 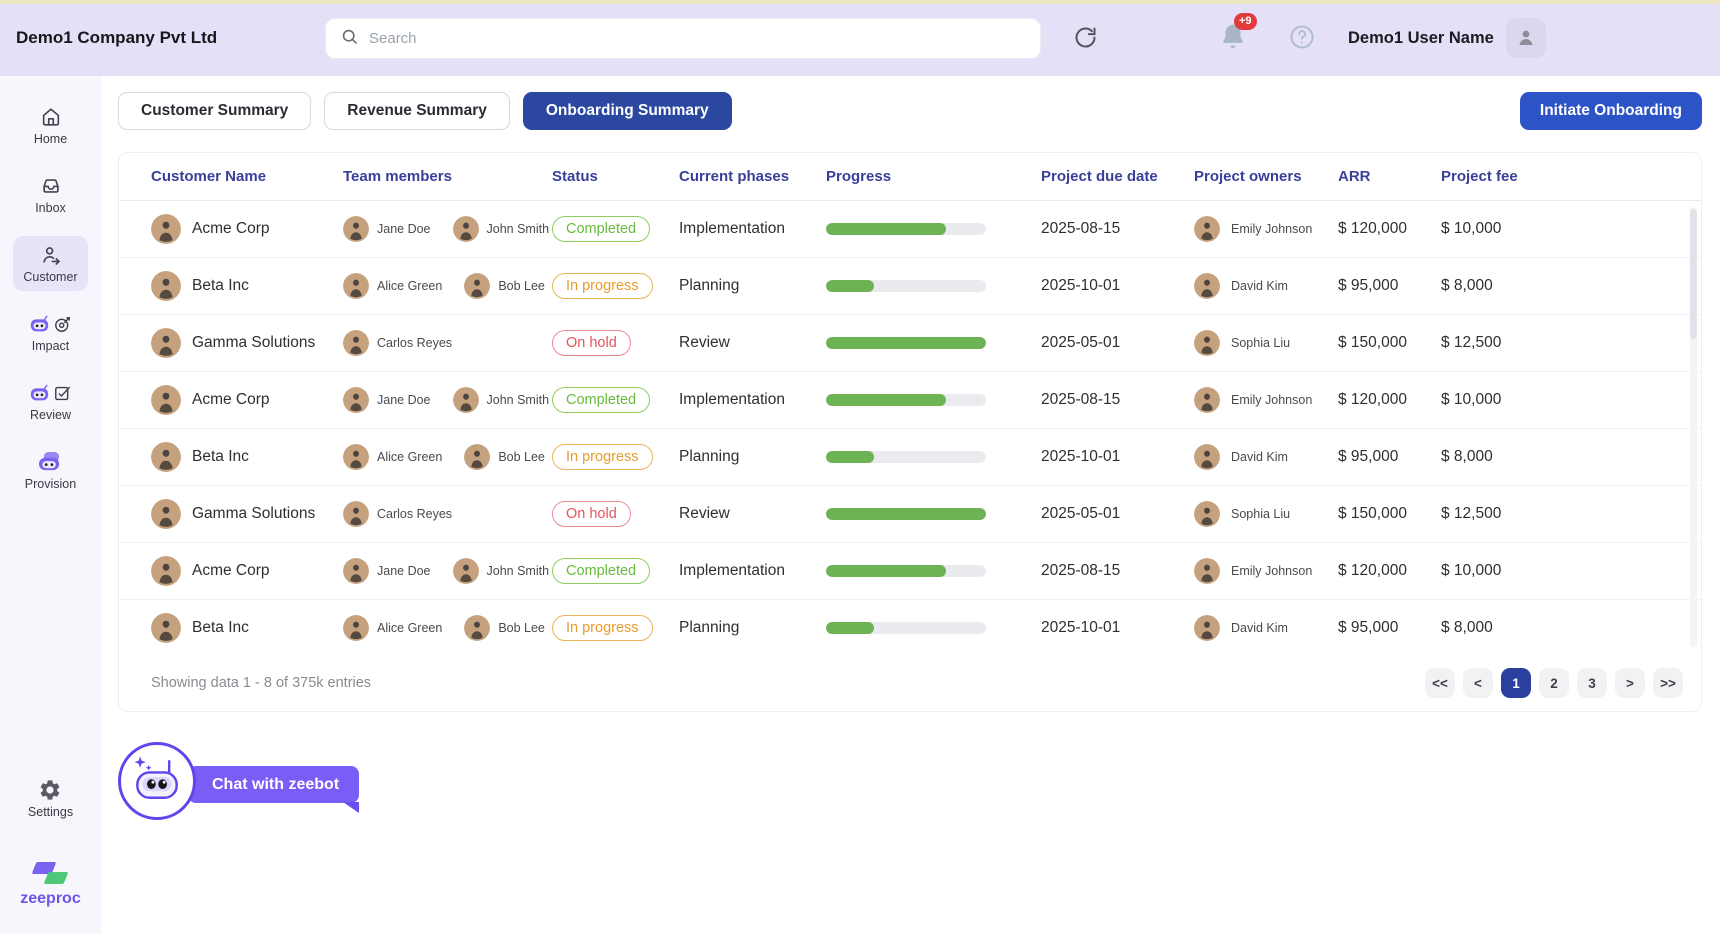 What do you see at coordinates (1085, 39) in the screenshot?
I see `refresh-button` at bounding box center [1085, 39].